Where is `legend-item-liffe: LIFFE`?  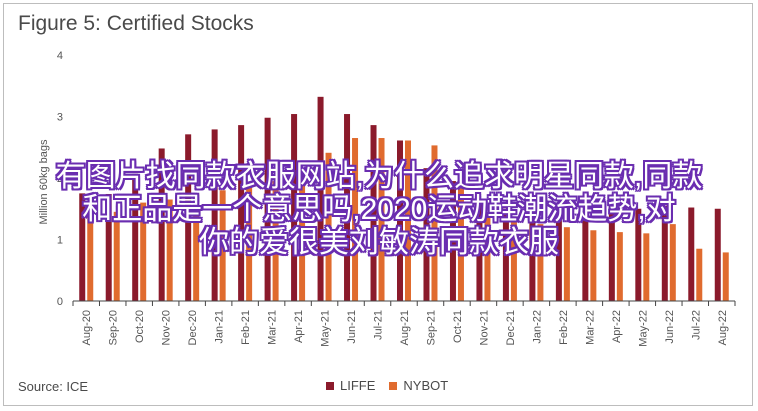 legend-item-liffe: LIFFE is located at coordinates (350, 385).